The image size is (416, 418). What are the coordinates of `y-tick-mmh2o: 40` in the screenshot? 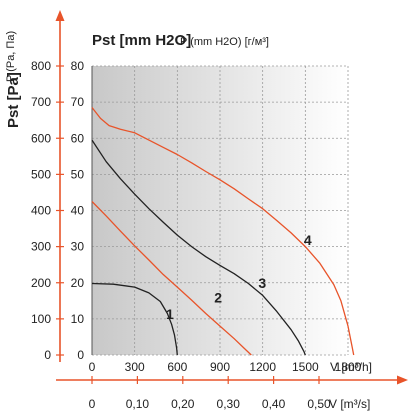 It's located at (78, 211).